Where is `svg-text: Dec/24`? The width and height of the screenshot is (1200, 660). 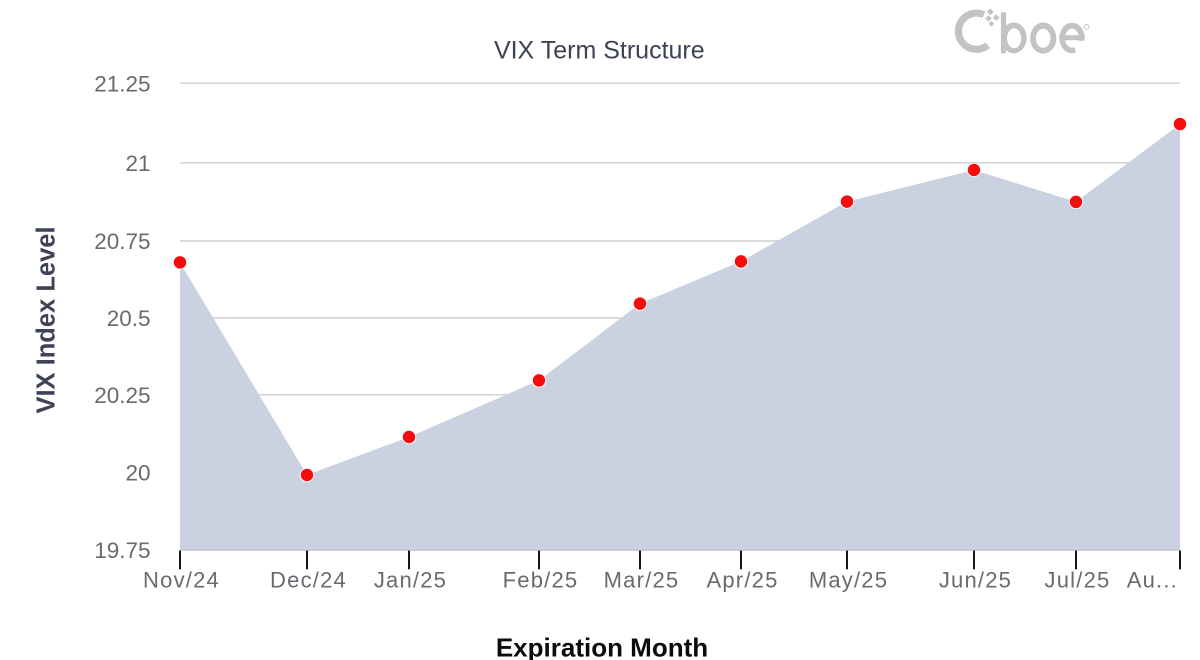 svg-text: Dec/24 is located at coordinates (308, 580).